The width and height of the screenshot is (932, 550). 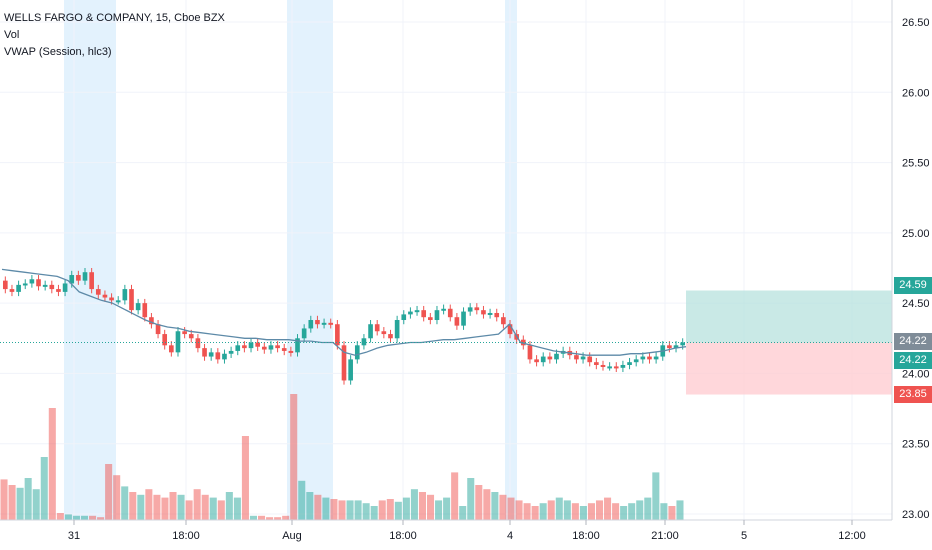 What do you see at coordinates (916, 23) in the screenshot?
I see `price-tick-label: 26.50` at bounding box center [916, 23].